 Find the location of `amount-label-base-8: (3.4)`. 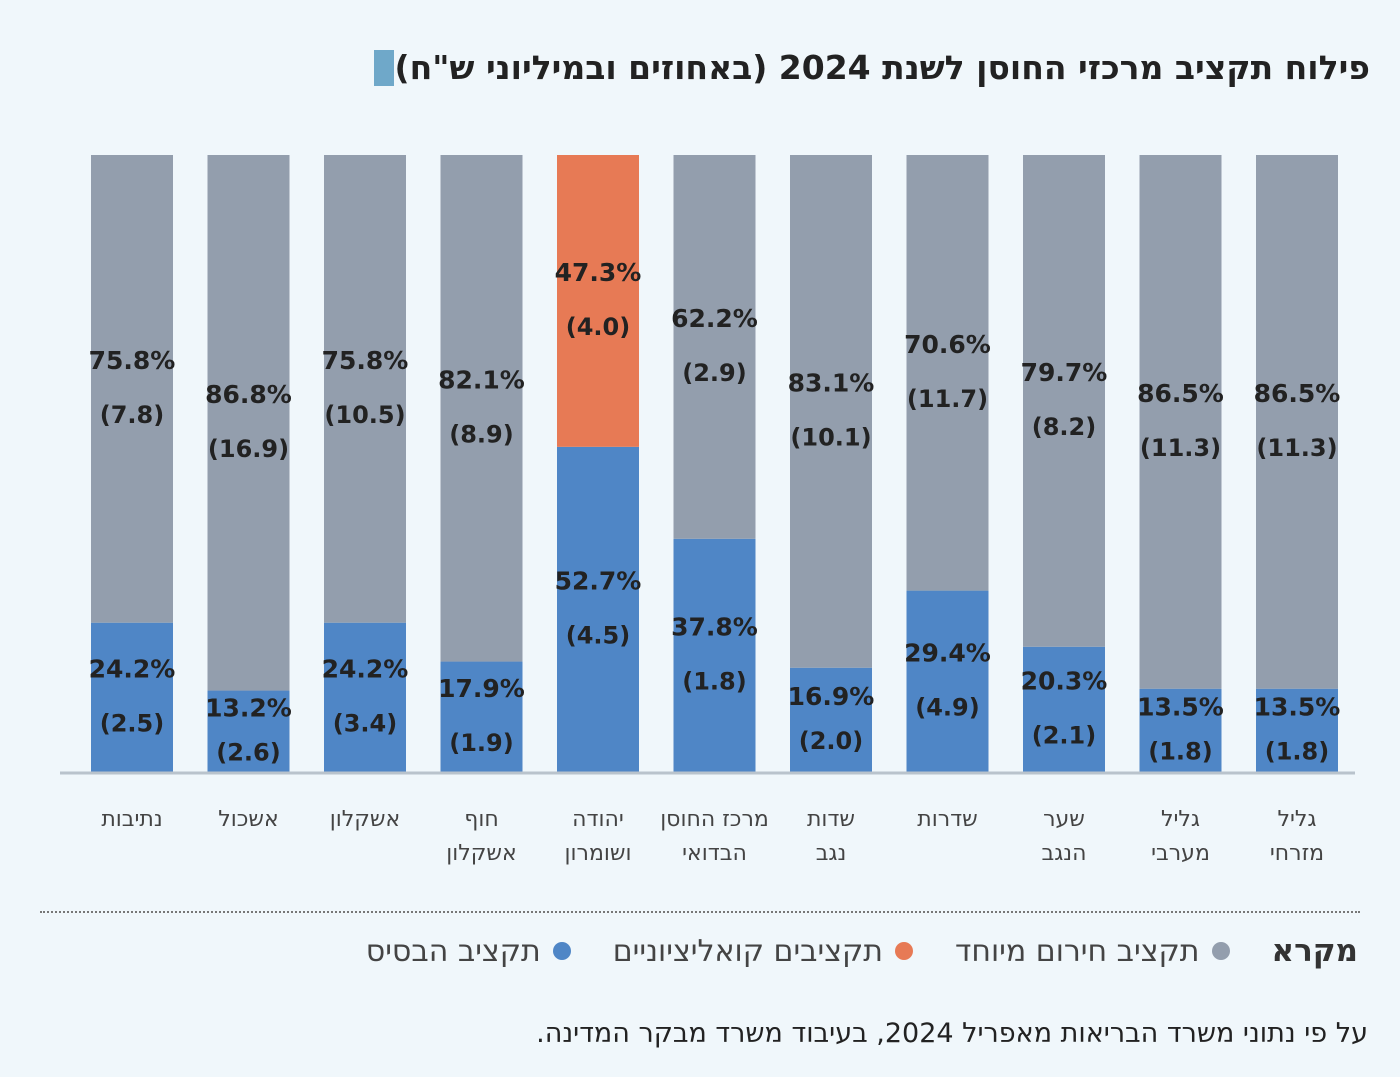

amount-label-base-8: (3.4) is located at coordinates (365, 723).